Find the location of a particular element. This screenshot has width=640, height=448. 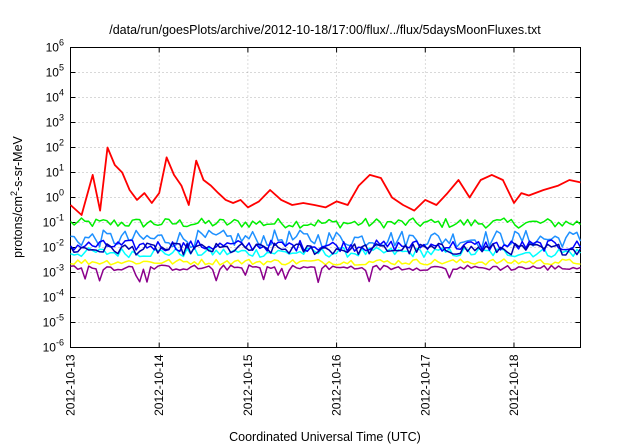

y-tick-label: 10⁻⁵ is located at coordinates (53, 321).